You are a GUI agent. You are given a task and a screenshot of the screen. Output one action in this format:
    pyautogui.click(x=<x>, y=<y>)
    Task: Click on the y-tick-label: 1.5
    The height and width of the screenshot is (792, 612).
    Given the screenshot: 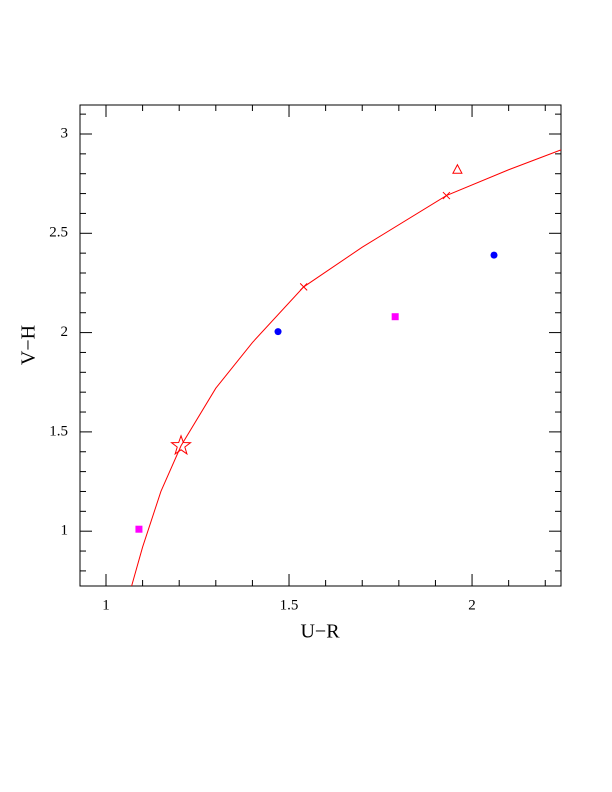 What is the action you would take?
    pyautogui.click(x=58, y=431)
    